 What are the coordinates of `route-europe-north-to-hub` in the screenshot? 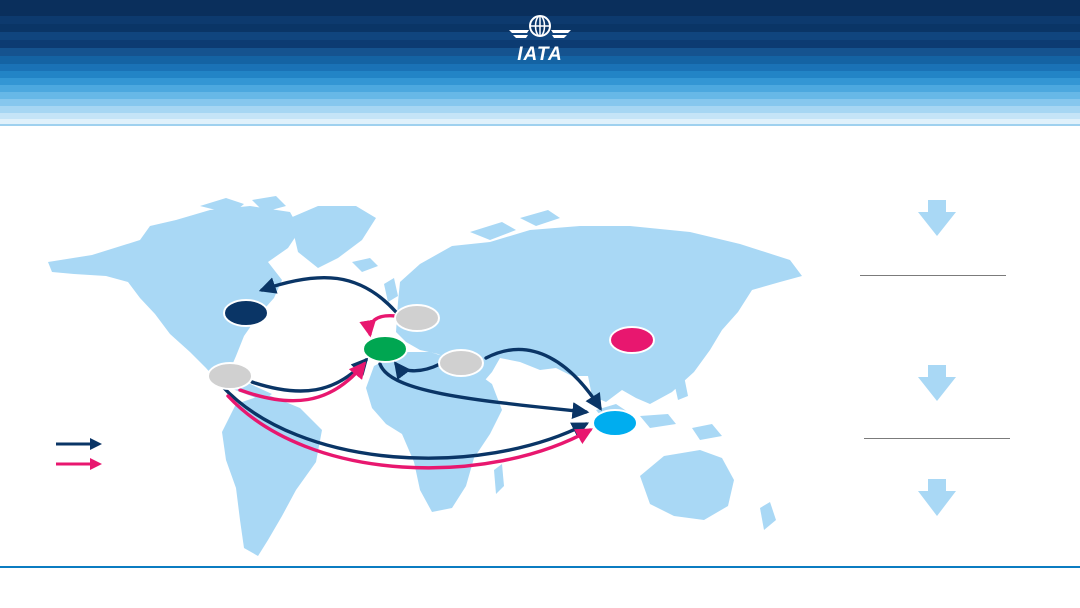 It's located at (378, 326).